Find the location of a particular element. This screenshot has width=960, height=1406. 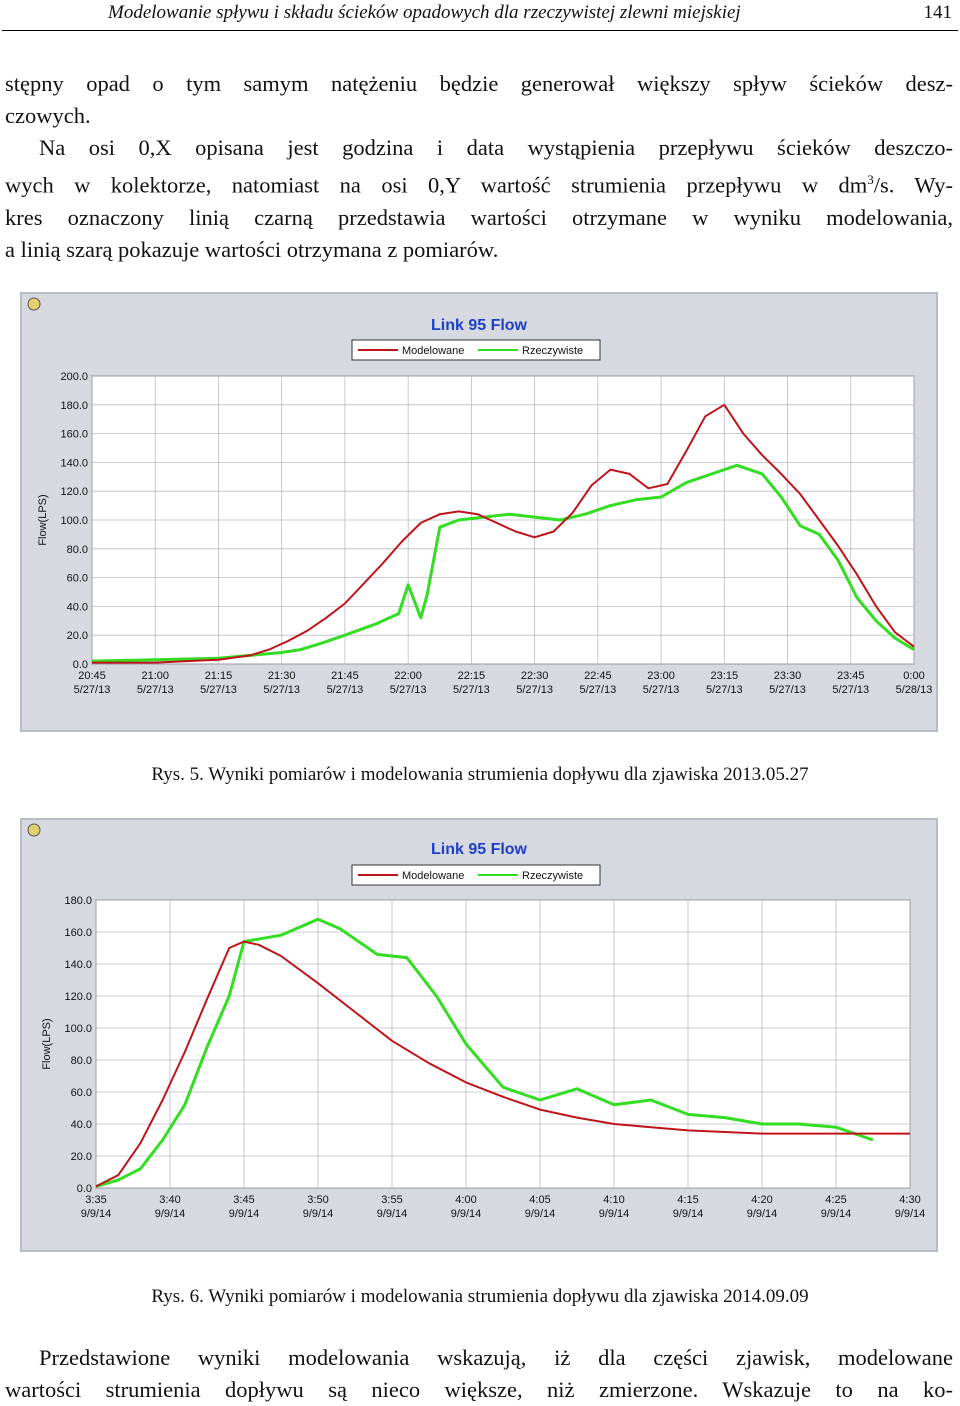

x-tick-time: 23:00 is located at coordinates (661, 676).